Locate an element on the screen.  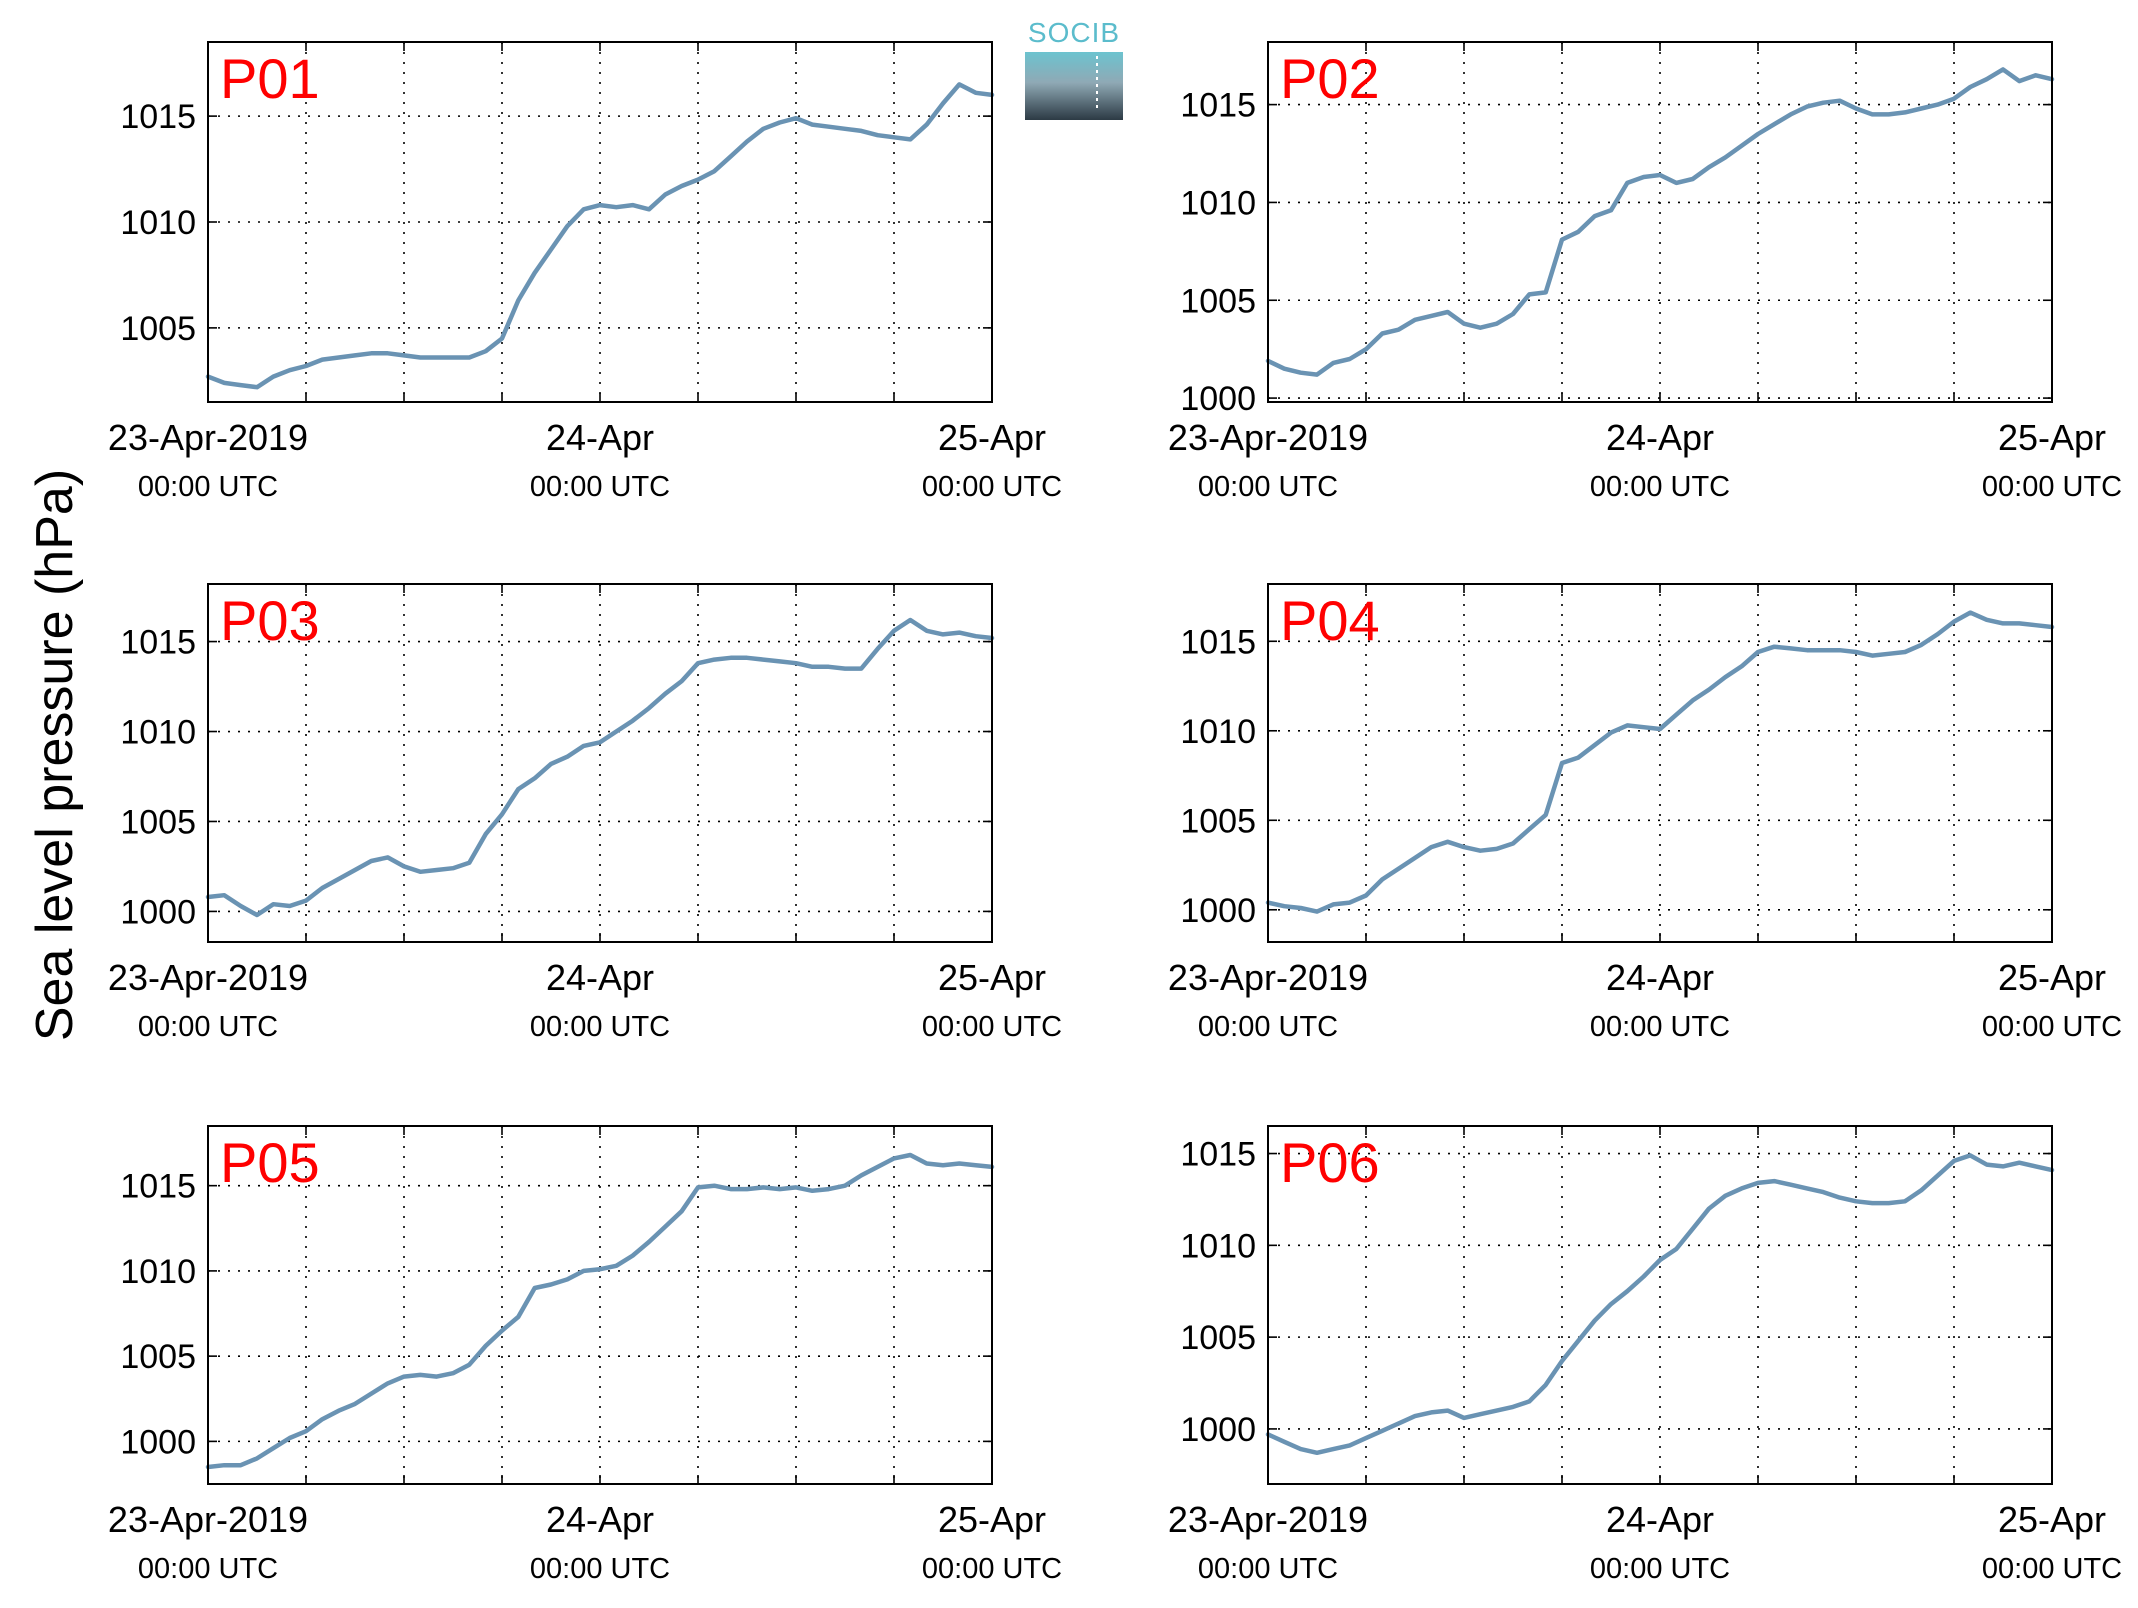
series-line-p01 is located at coordinates (600, 236).